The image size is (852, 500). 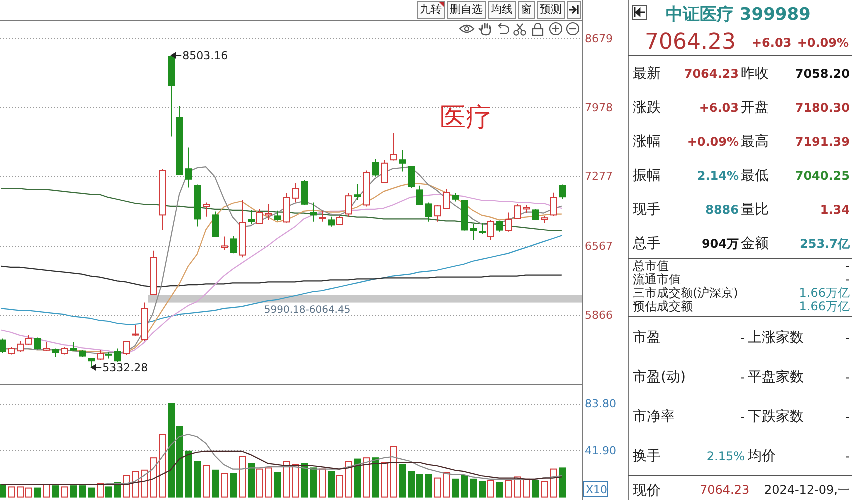 What do you see at coordinates (654, 417) in the screenshot?
I see `text: 市净率` at bounding box center [654, 417].